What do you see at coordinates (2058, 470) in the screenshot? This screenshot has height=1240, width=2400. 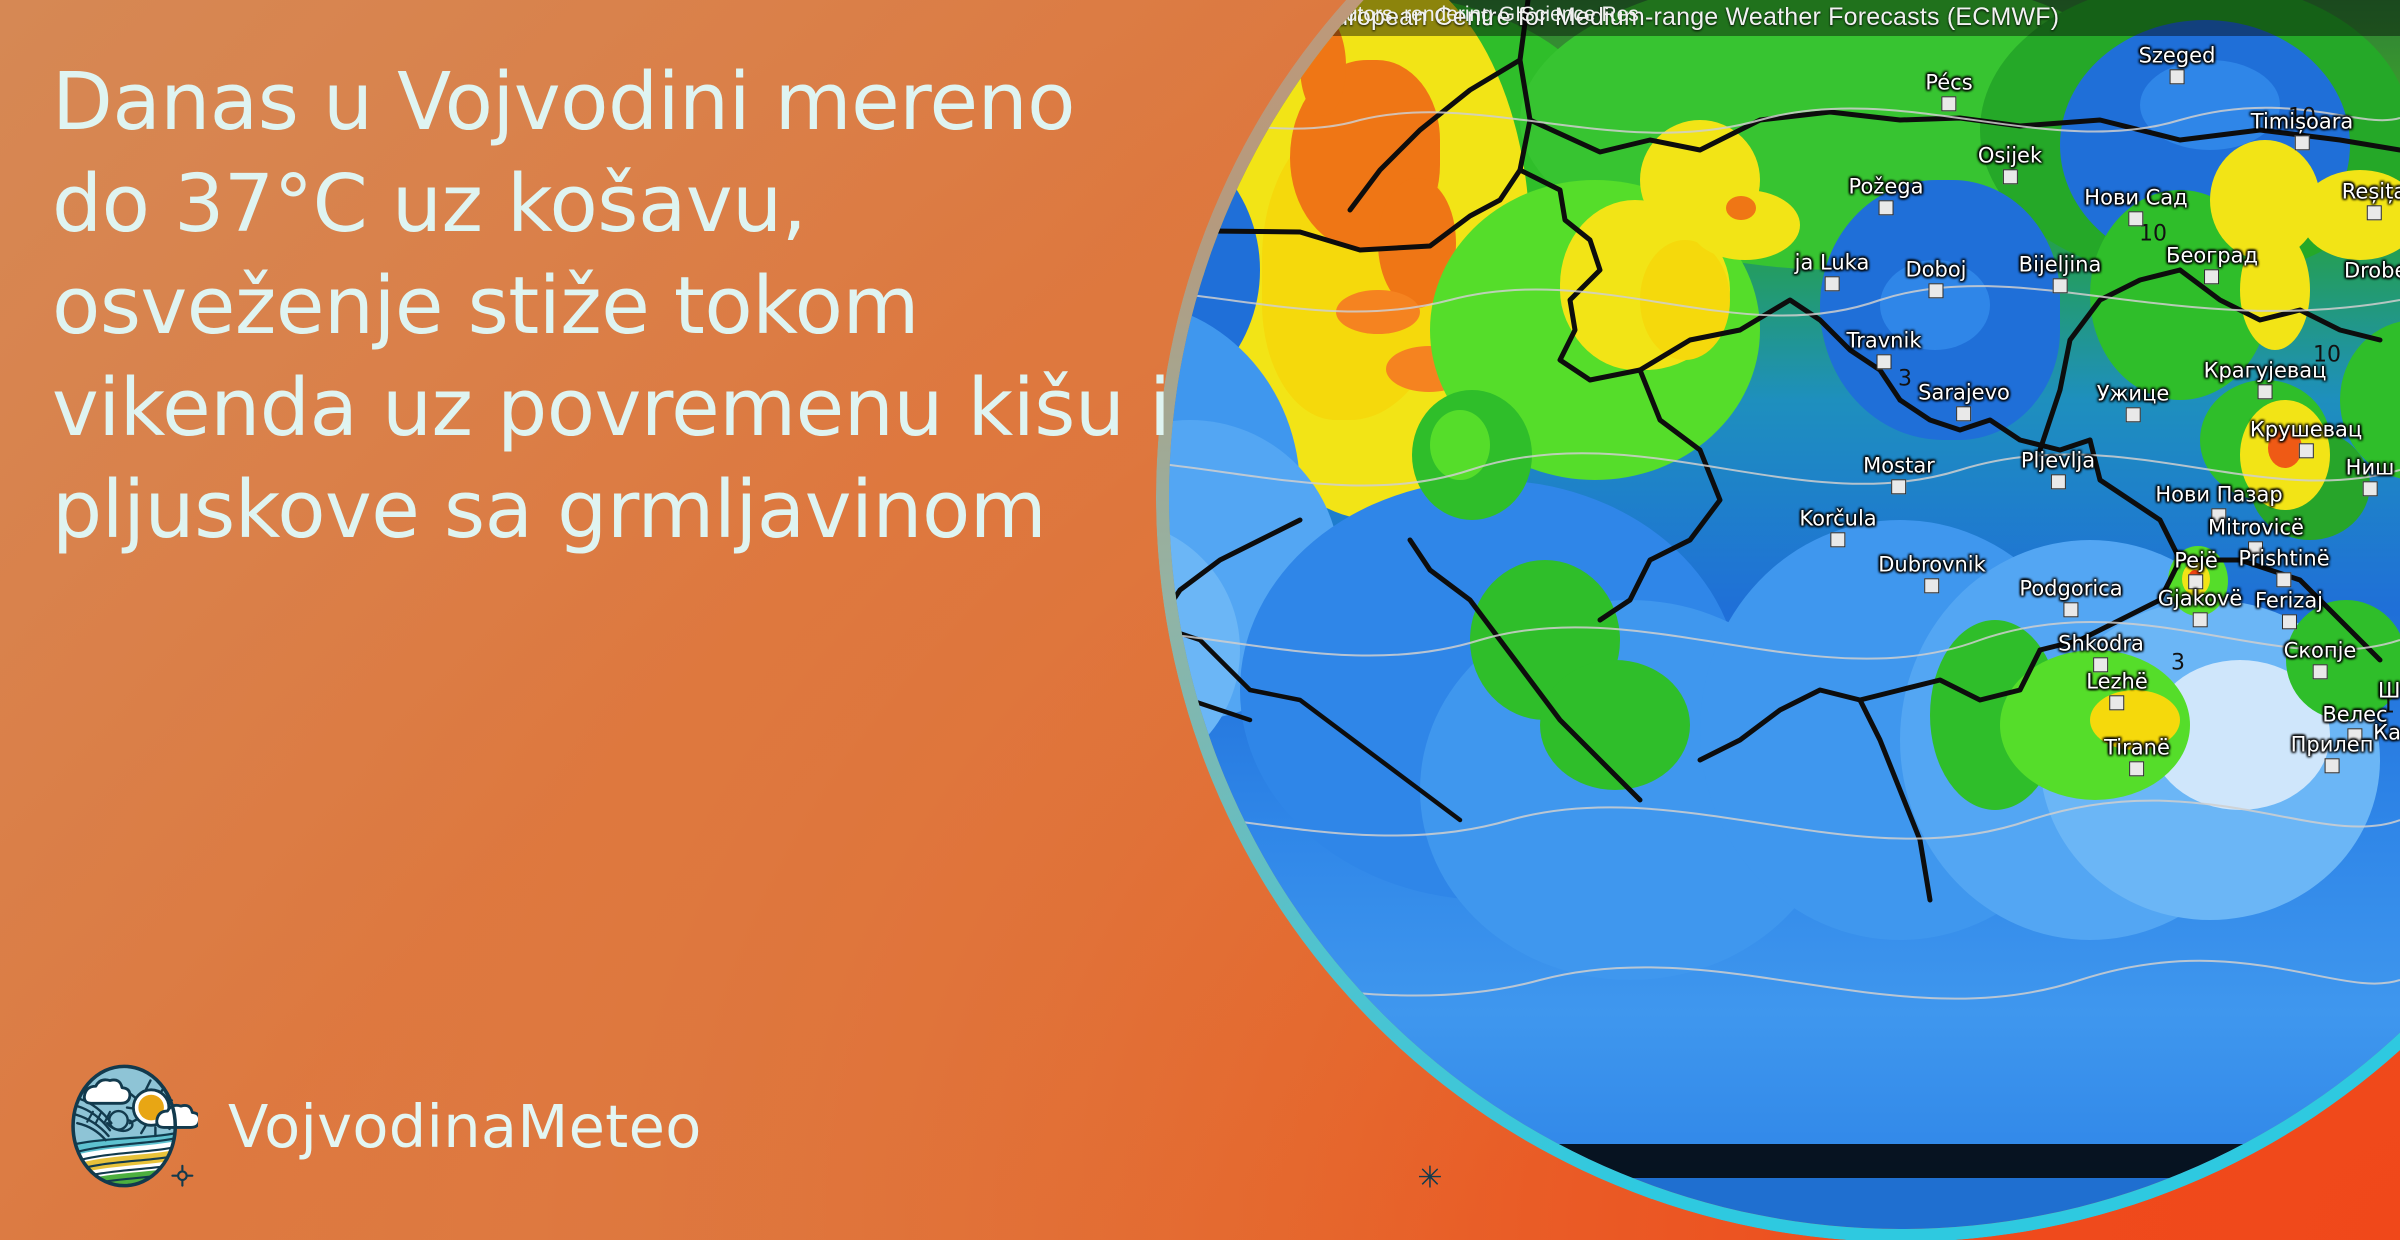 I see `map-city-label: Pljevlja` at bounding box center [2058, 470].